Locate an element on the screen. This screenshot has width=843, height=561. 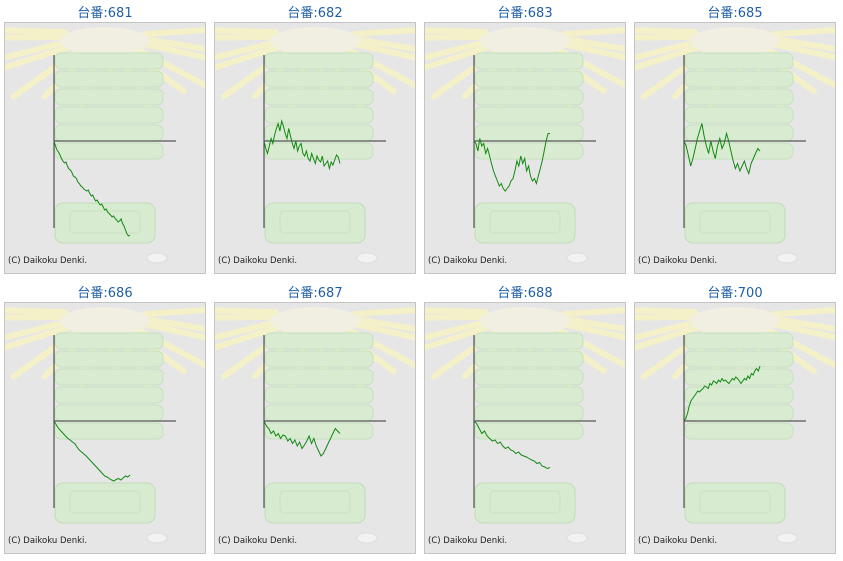
machine-number-title: 台番:682 is located at coordinates (315, 13).